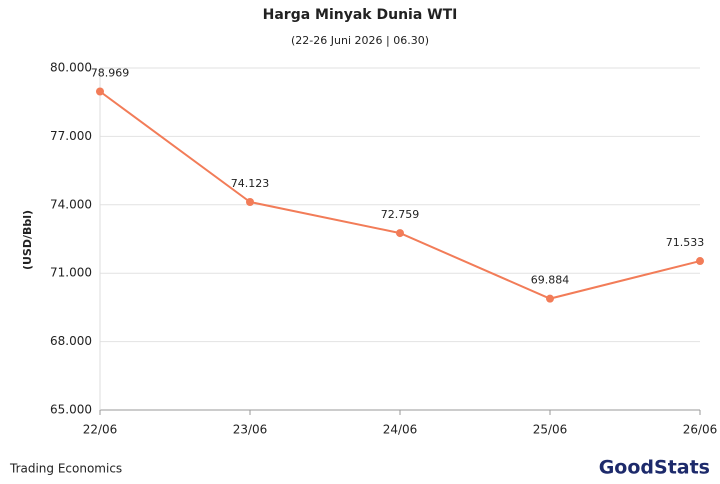 The width and height of the screenshot is (720, 484). Describe the element at coordinates (400, 214) in the screenshot. I see `data-label: 72.759` at that location.